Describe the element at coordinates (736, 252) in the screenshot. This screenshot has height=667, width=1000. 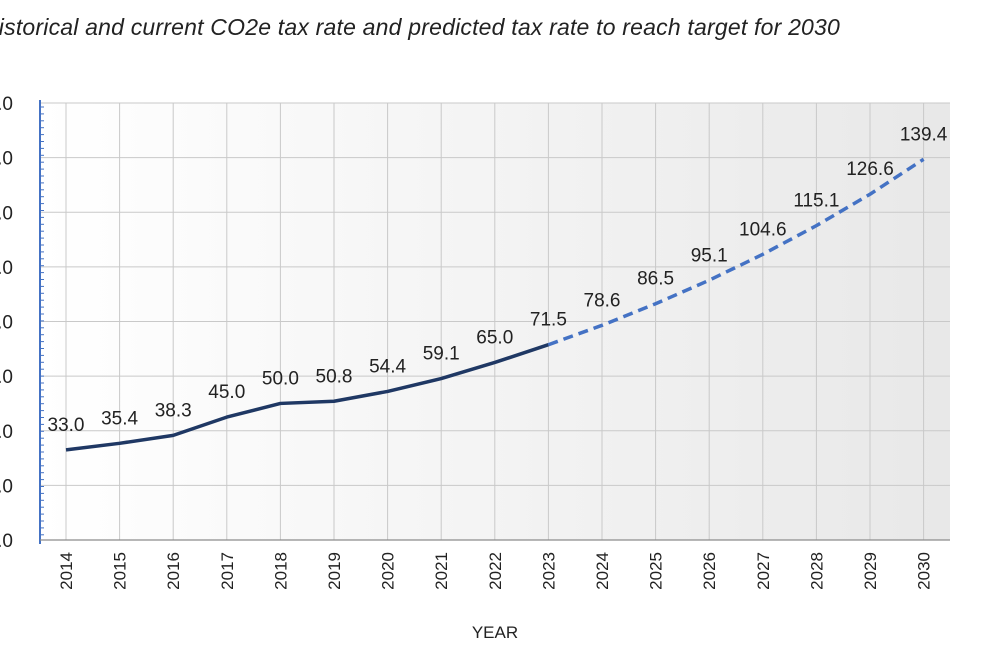
I see `predicted-series-line` at that location.